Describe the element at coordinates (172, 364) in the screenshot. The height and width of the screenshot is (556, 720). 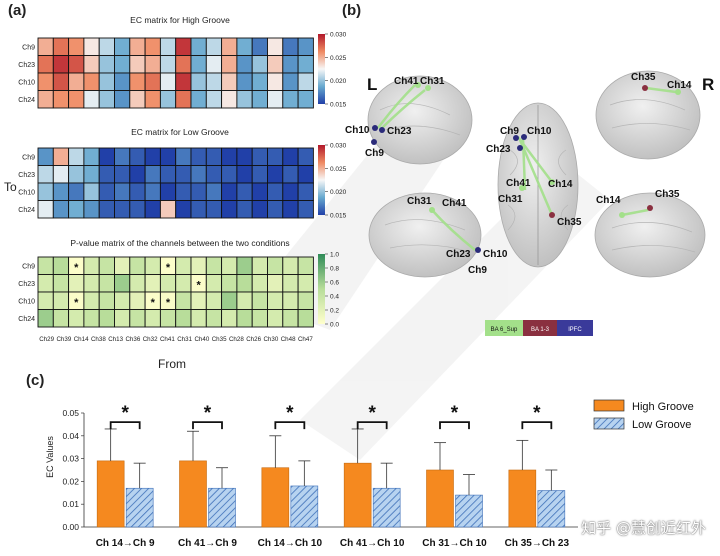
I see `from-axis-label: From` at that location.